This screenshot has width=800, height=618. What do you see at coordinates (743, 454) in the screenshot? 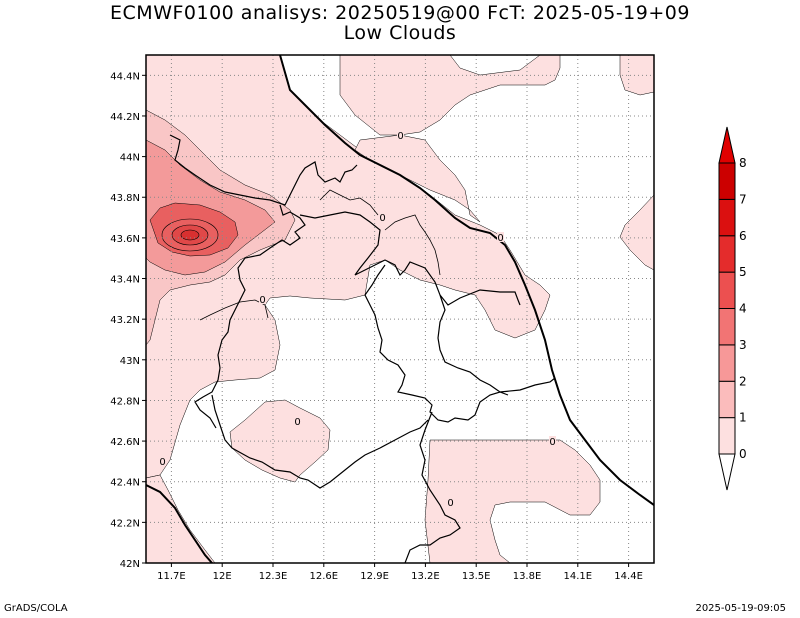
I see `colorbar-label: 0` at bounding box center [743, 454].